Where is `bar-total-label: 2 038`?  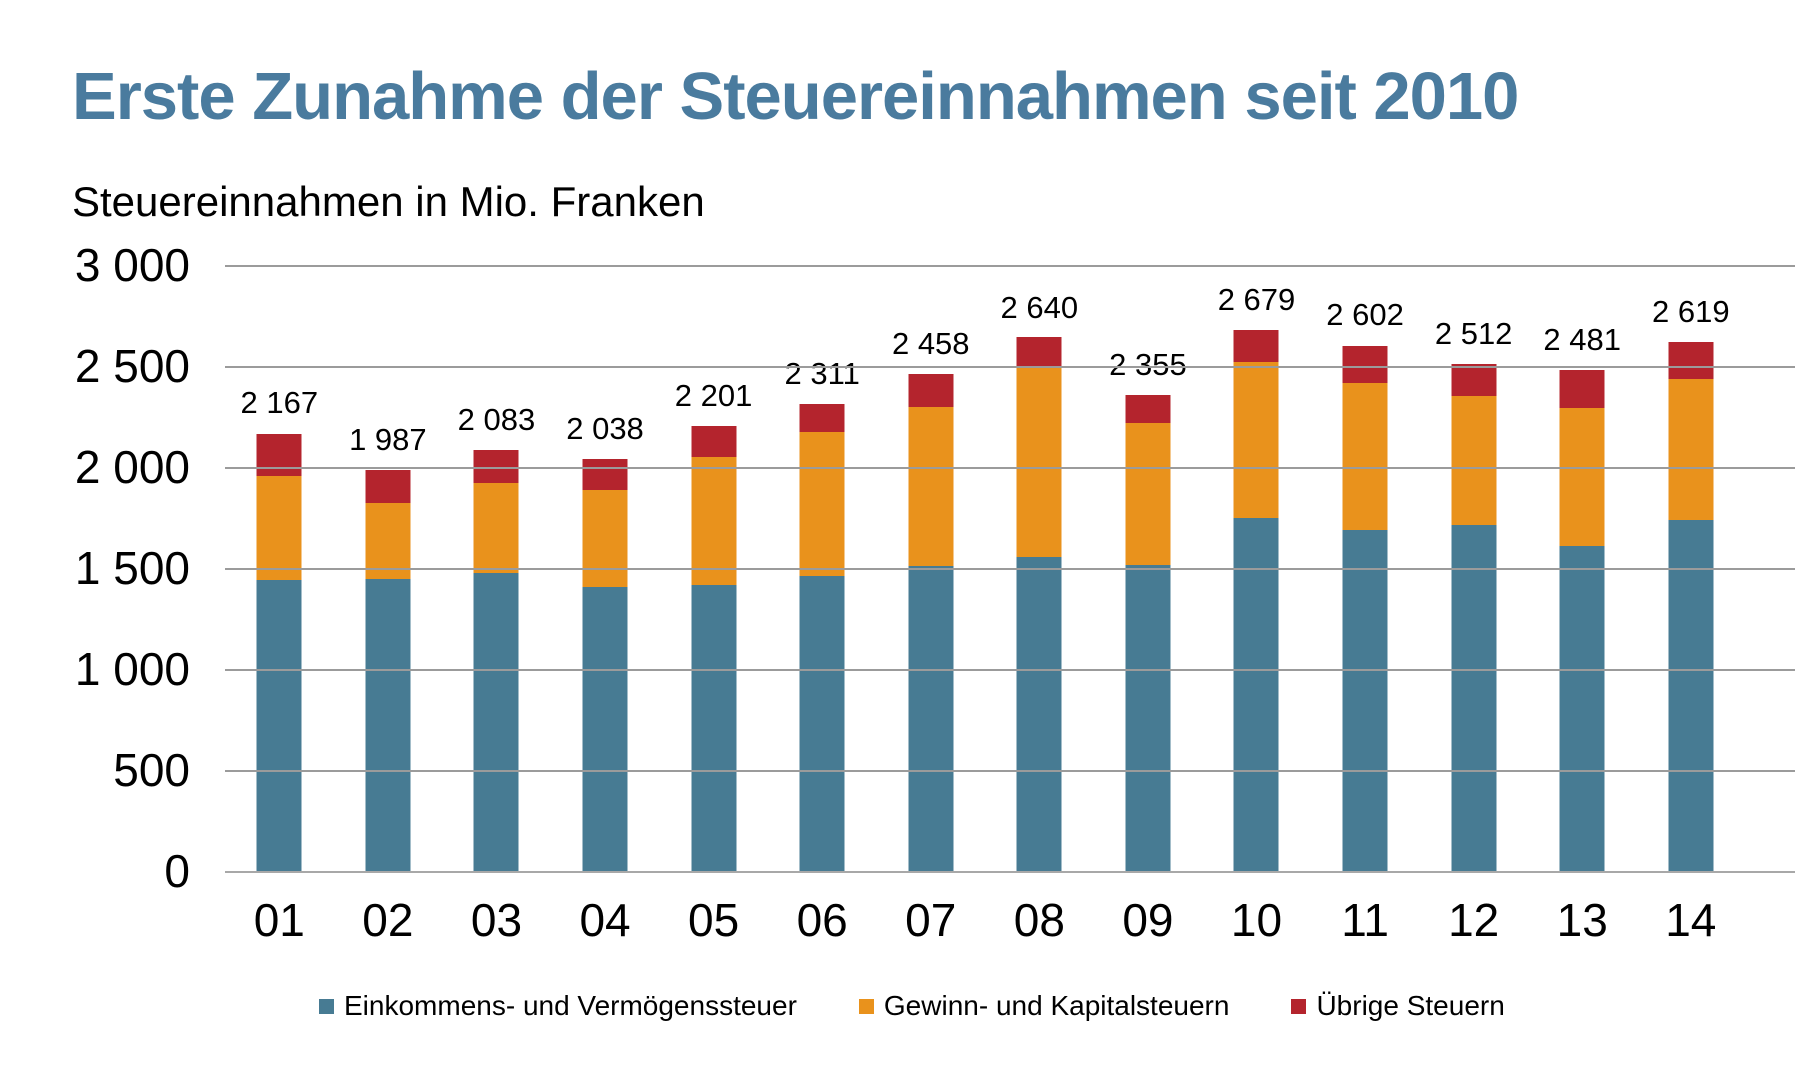
bar-total-label: 2 038 is located at coordinates (605, 428).